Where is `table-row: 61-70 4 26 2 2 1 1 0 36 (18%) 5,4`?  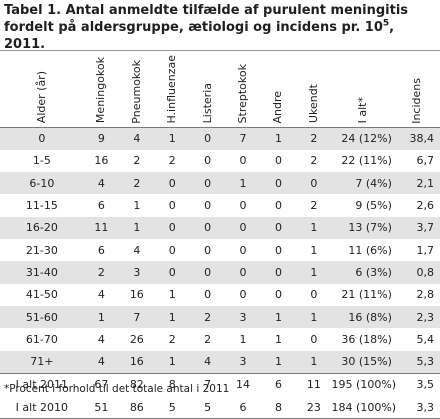 table-row: 61-70 4 26 2 2 1 1 0 36 (18%) 5,4 is located at coordinates (220, 339).